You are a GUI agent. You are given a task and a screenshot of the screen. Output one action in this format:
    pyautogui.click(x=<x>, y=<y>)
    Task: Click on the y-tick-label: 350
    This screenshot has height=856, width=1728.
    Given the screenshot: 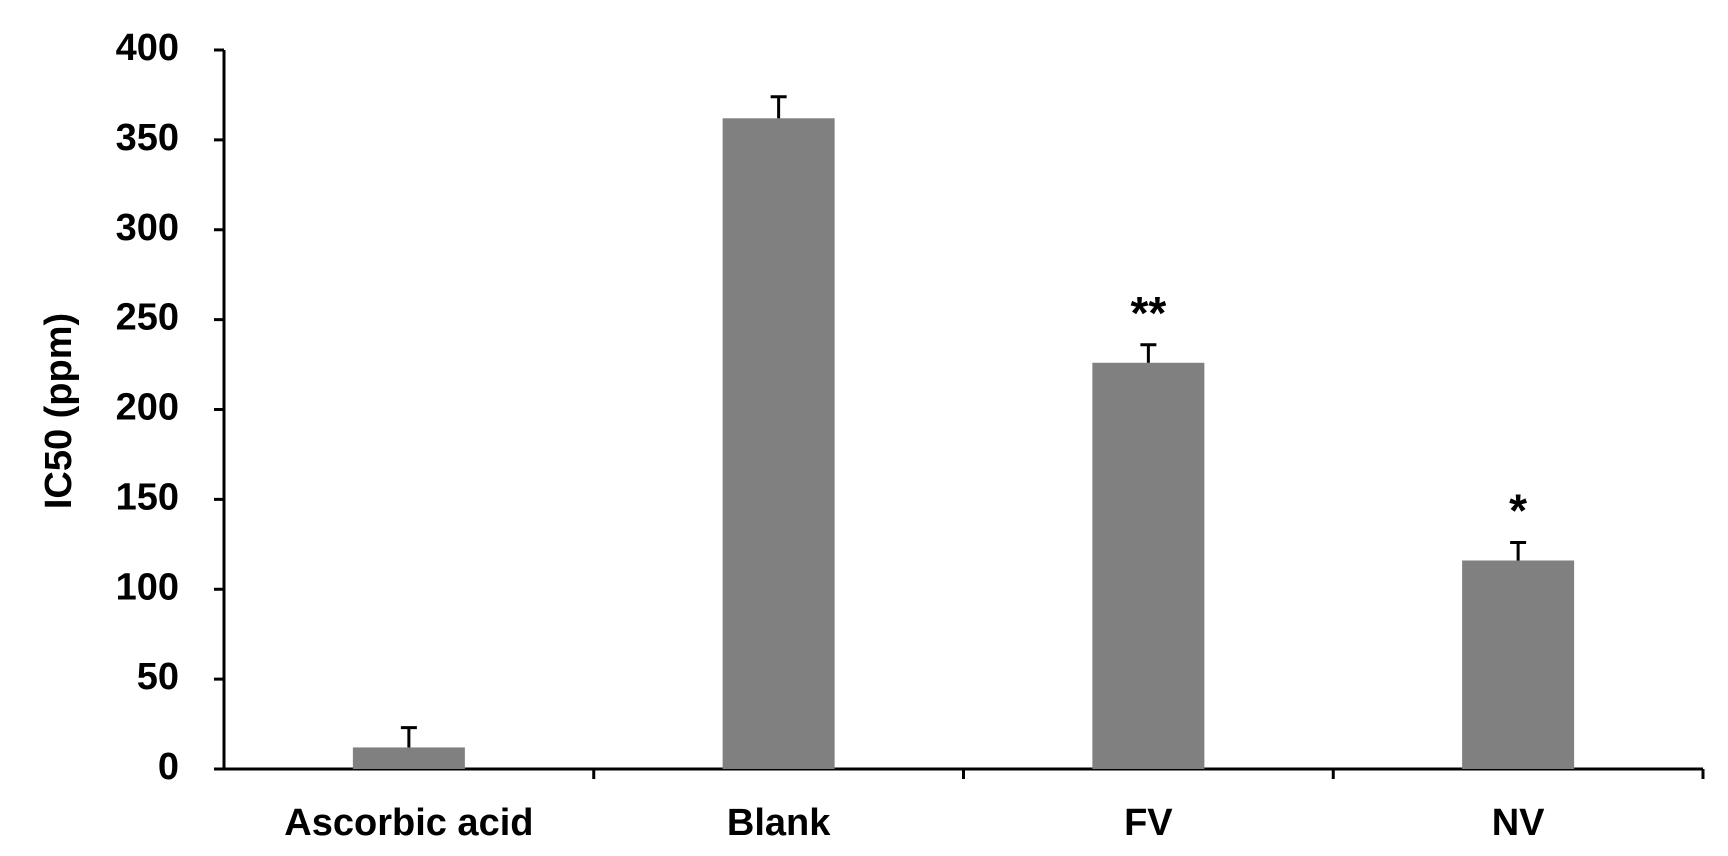 What is the action you would take?
    pyautogui.click(x=147, y=138)
    